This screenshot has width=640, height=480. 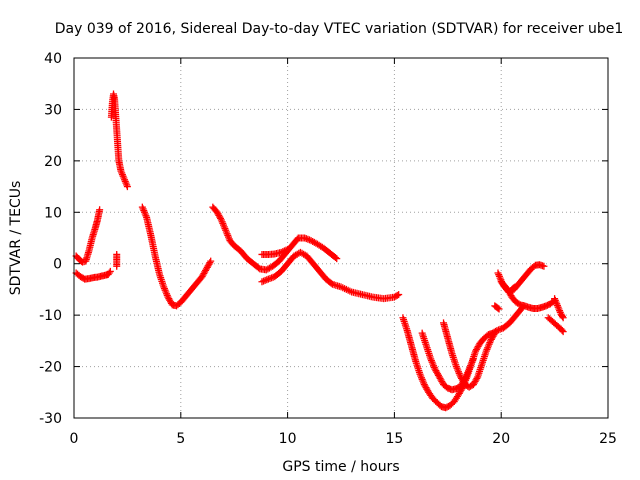 I want to click on x-tick-label: 0, so click(x=74, y=439).